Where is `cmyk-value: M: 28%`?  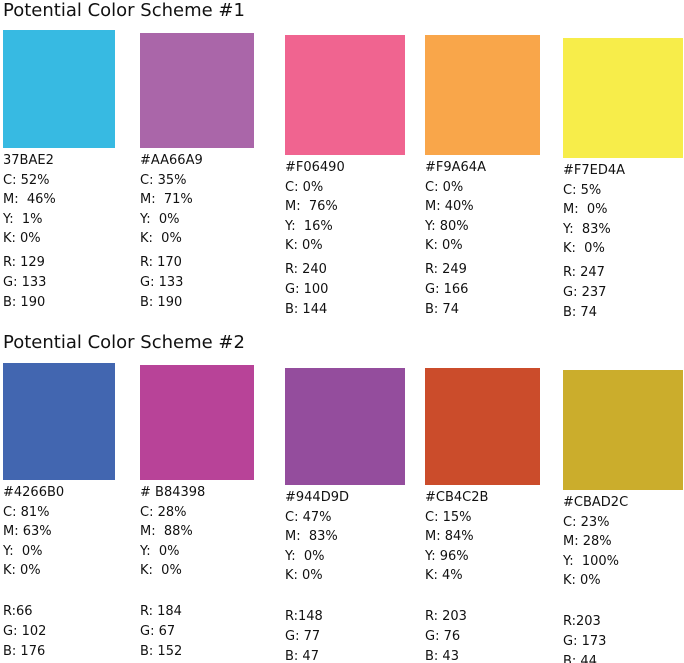
cmyk-value: M: 28% is located at coordinates (587, 541).